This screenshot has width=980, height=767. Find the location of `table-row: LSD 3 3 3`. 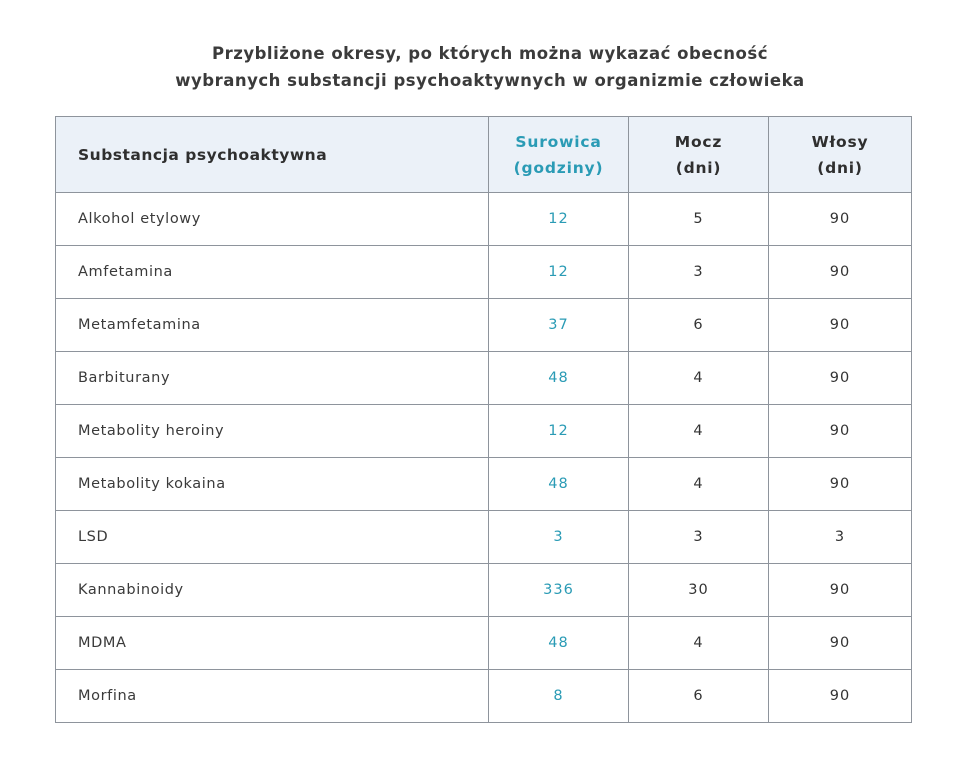

table-row: LSD 3 3 3 is located at coordinates (483, 537).